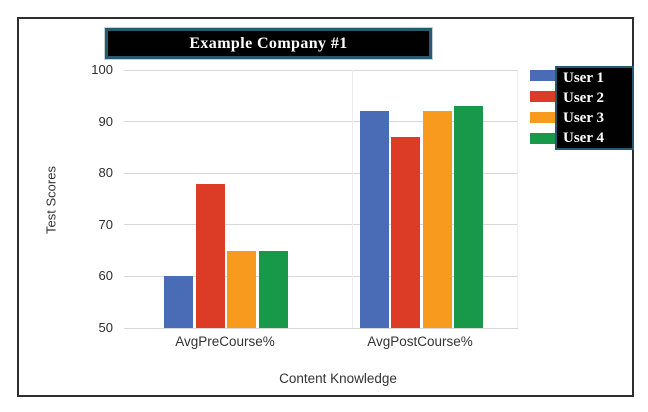  What do you see at coordinates (405, 232) in the screenshot?
I see `bar-user2-avgpostcourse` at bounding box center [405, 232].